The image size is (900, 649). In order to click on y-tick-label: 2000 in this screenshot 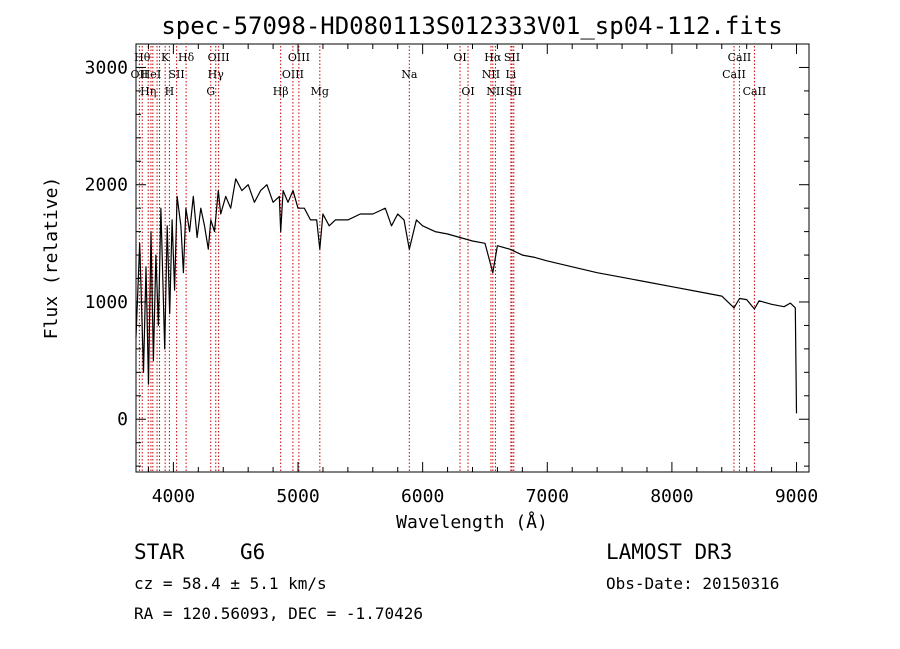, I will do `click(106, 185)`.